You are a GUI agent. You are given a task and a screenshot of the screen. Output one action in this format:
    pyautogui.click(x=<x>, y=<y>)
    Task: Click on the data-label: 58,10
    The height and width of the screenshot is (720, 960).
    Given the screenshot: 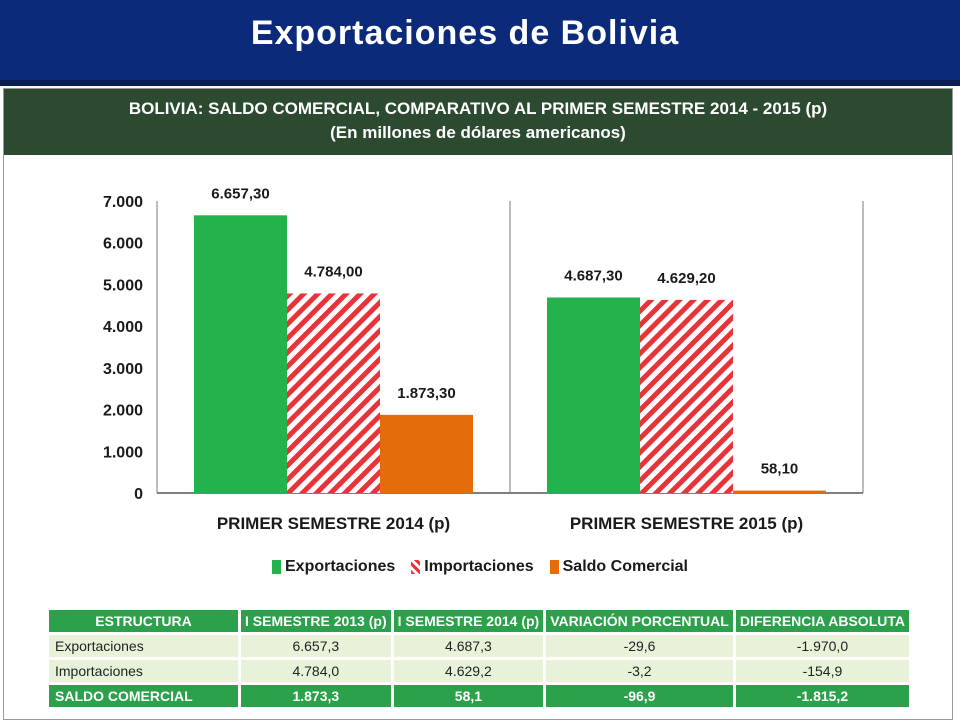 What is the action you would take?
    pyautogui.click(x=780, y=469)
    